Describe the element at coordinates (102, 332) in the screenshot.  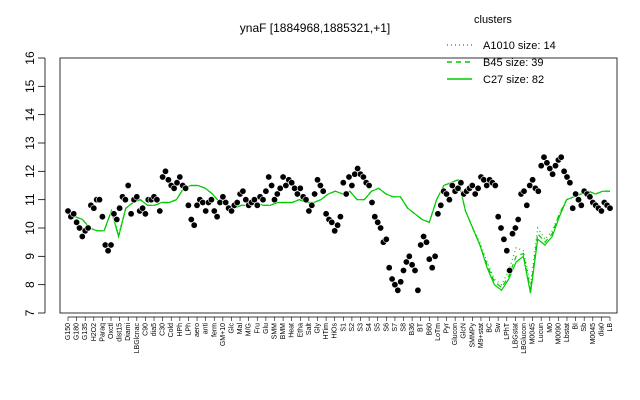
I see `x-tick-label: Paraq` at that location.